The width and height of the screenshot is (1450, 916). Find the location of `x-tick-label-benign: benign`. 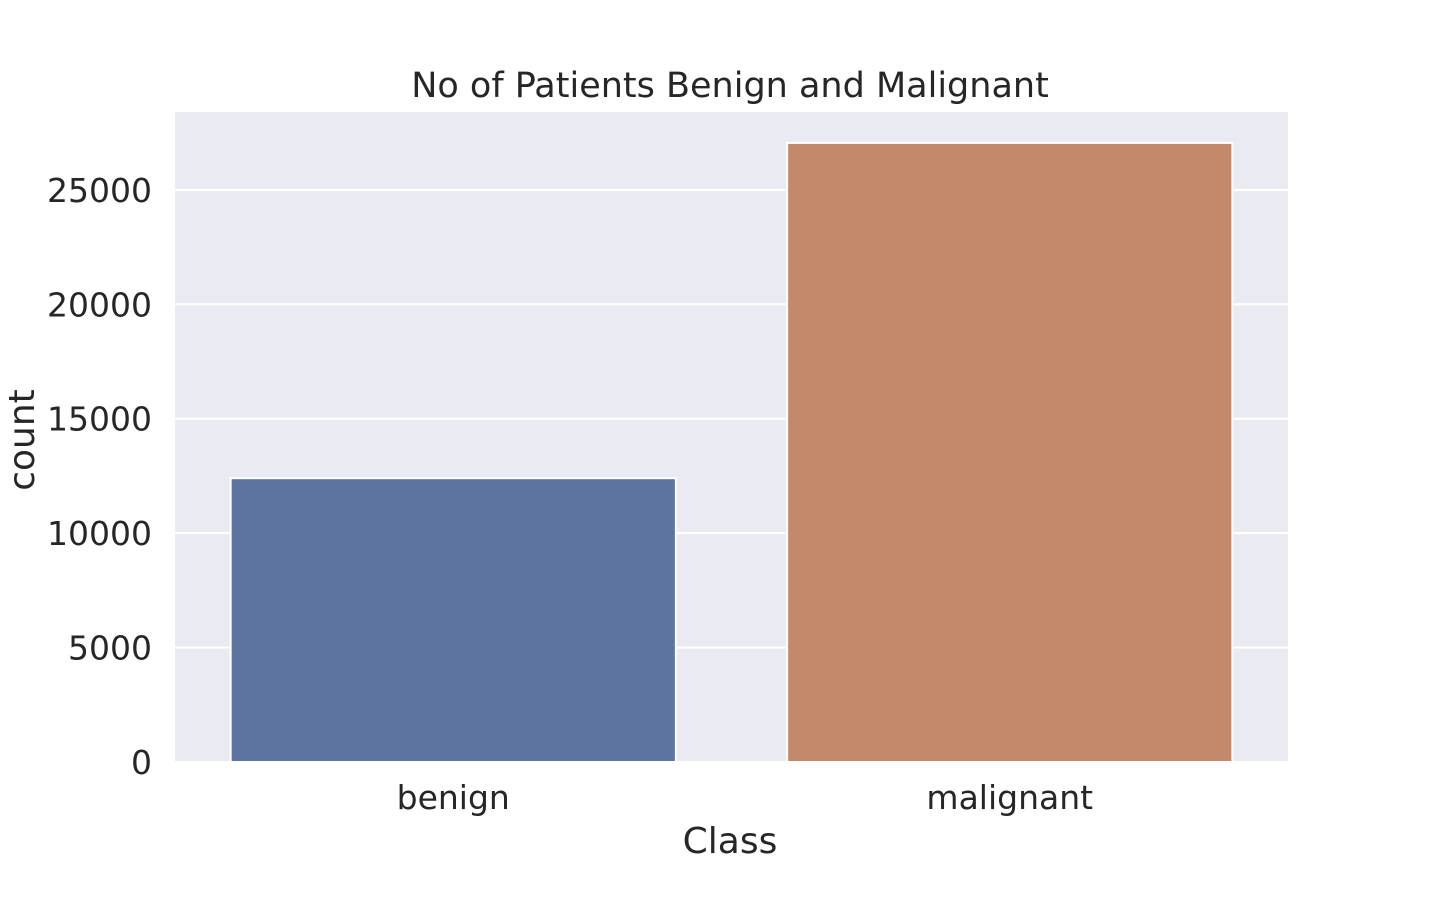

x-tick-label-benign: benign is located at coordinates (453, 797).